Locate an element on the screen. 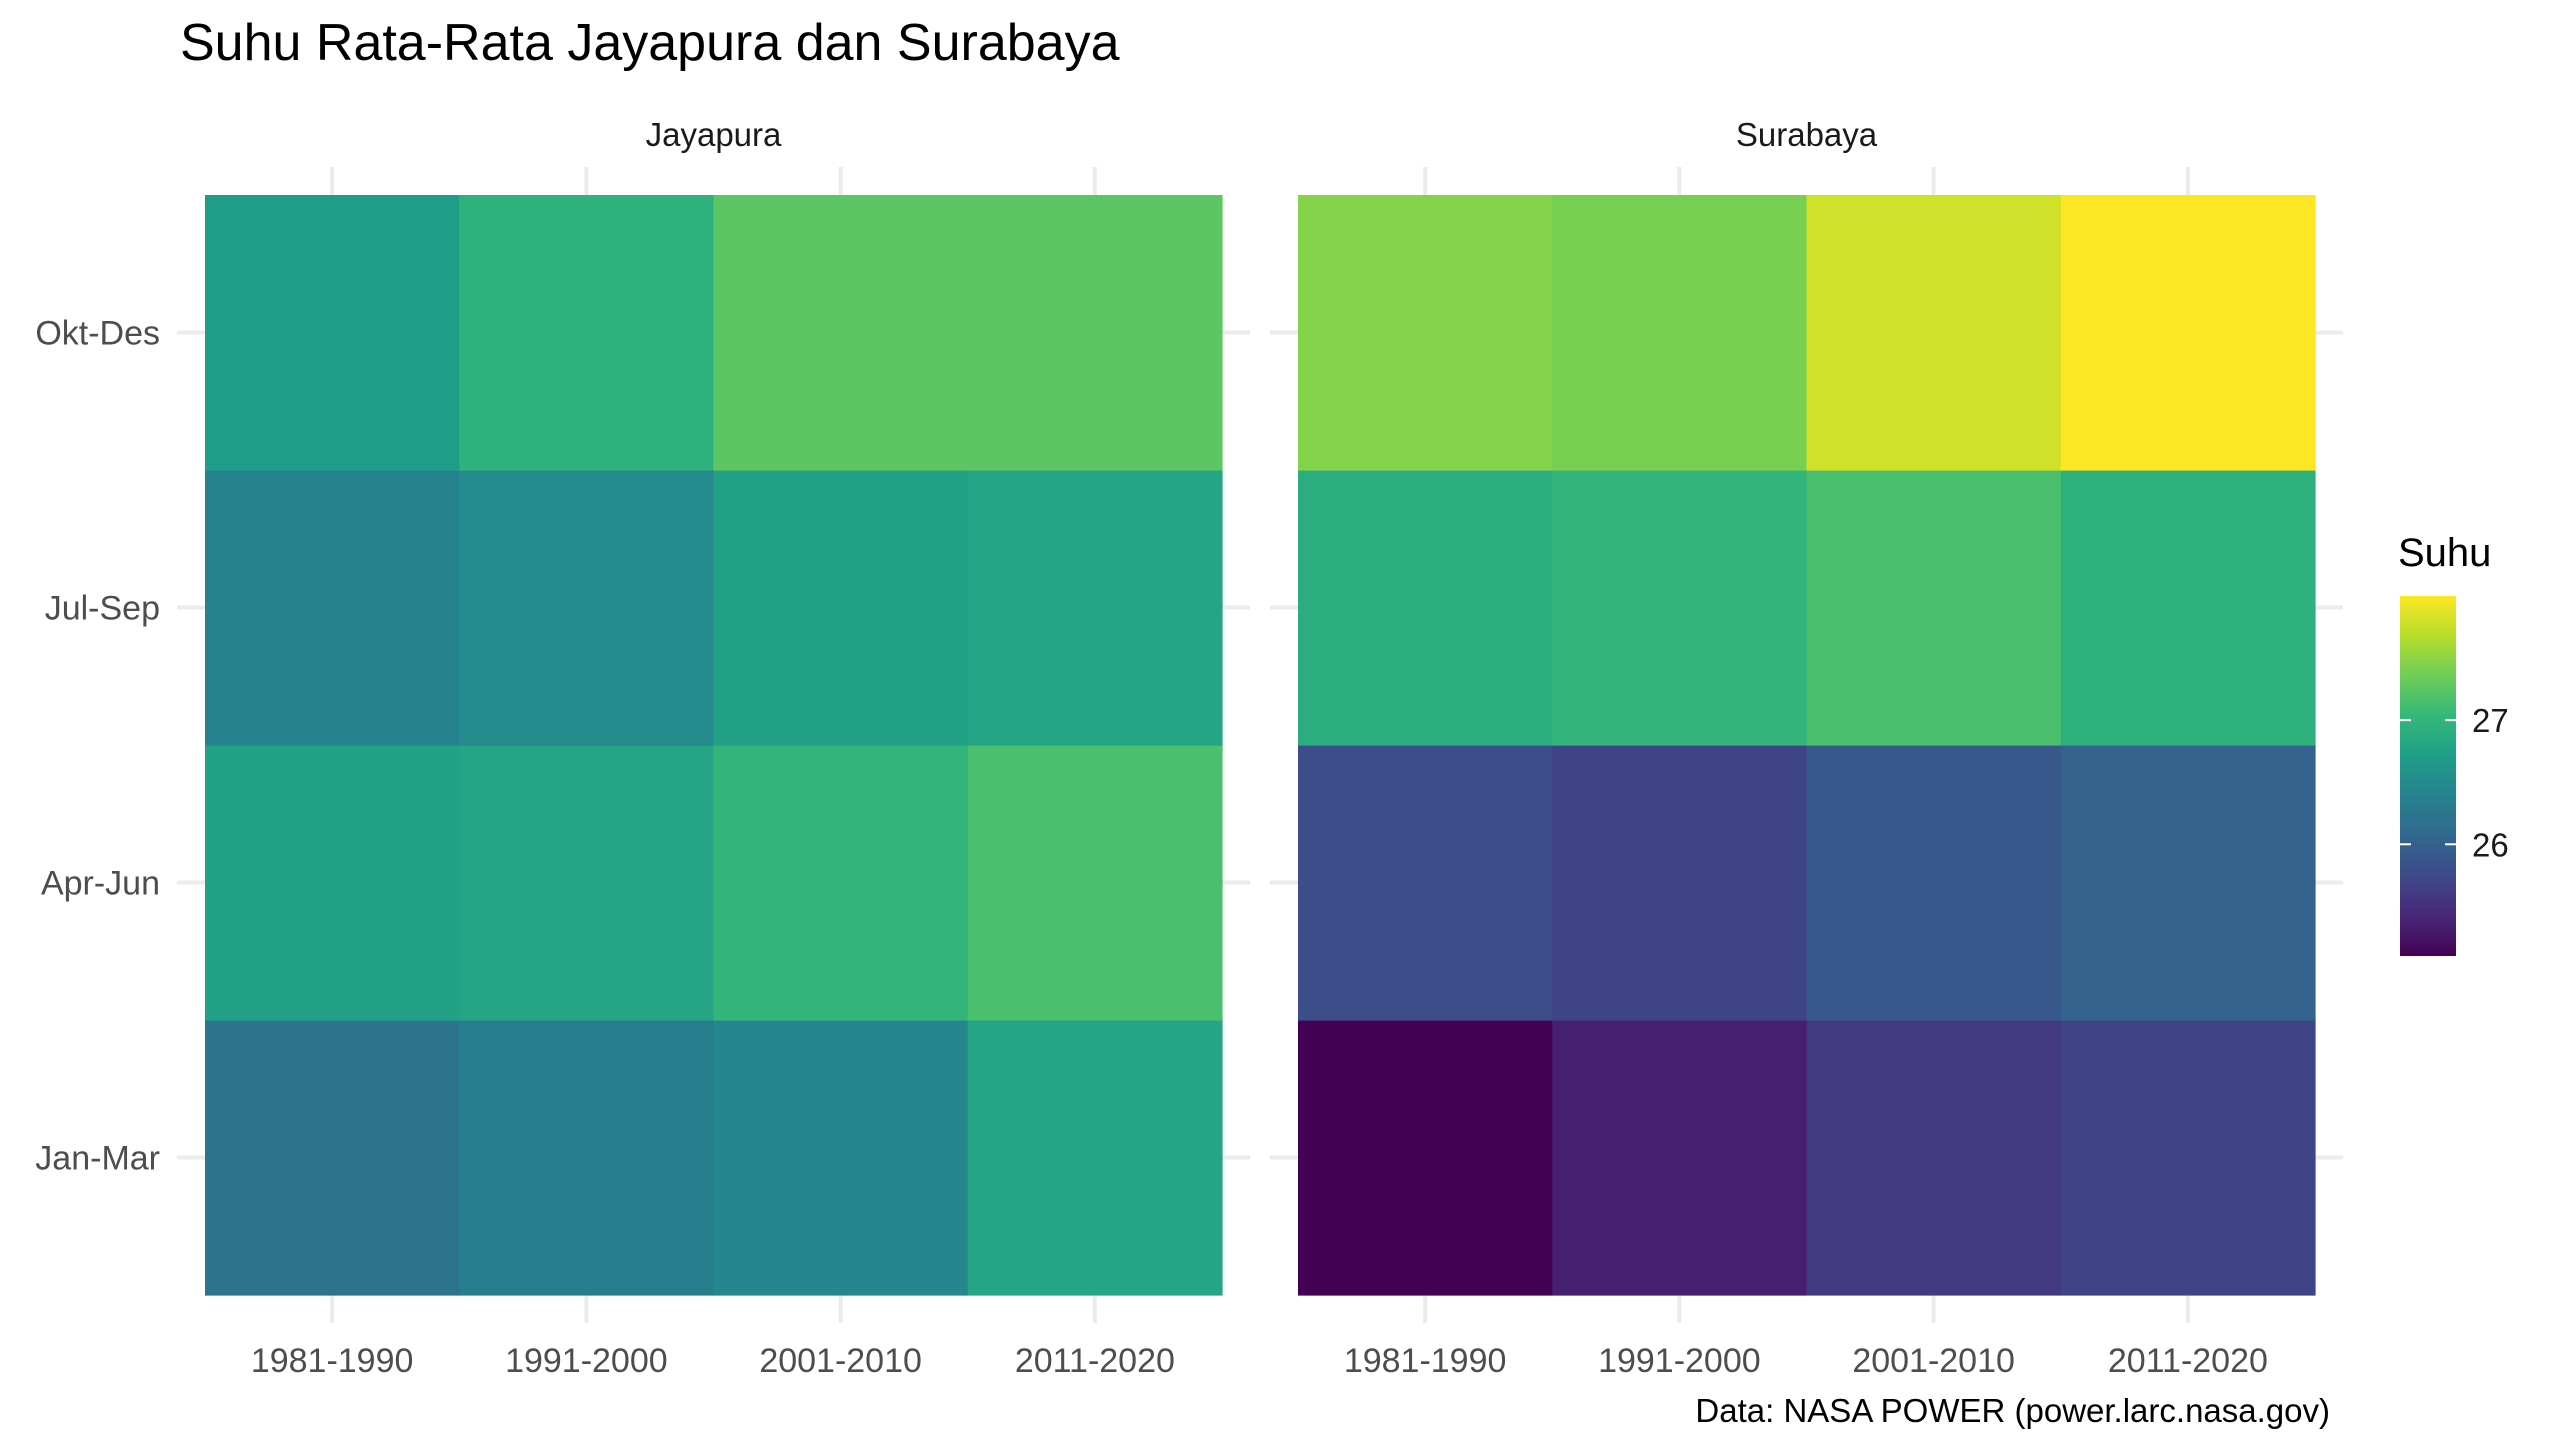 The height and width of the screenshot is (1440, 2560). heatmap-cell-jayapura-2011-2020-apr-jun is located at coordinates (1095, 883).